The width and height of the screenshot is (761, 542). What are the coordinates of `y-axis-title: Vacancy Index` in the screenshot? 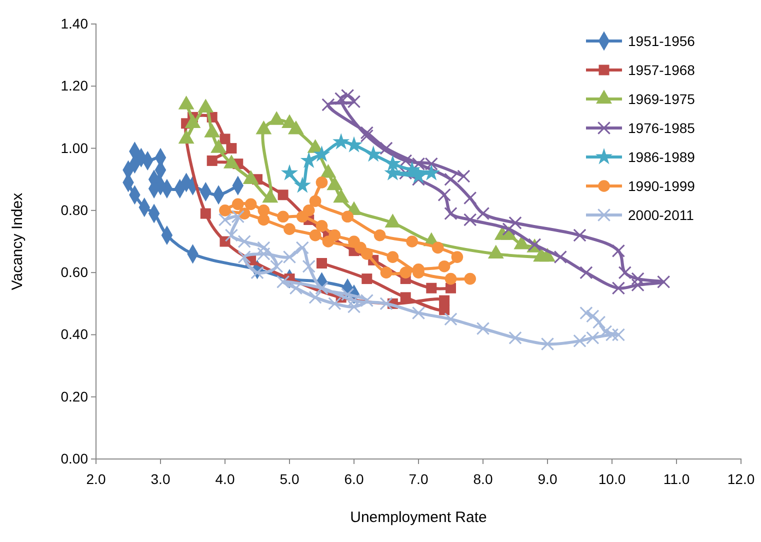 It's located at (17, 241).